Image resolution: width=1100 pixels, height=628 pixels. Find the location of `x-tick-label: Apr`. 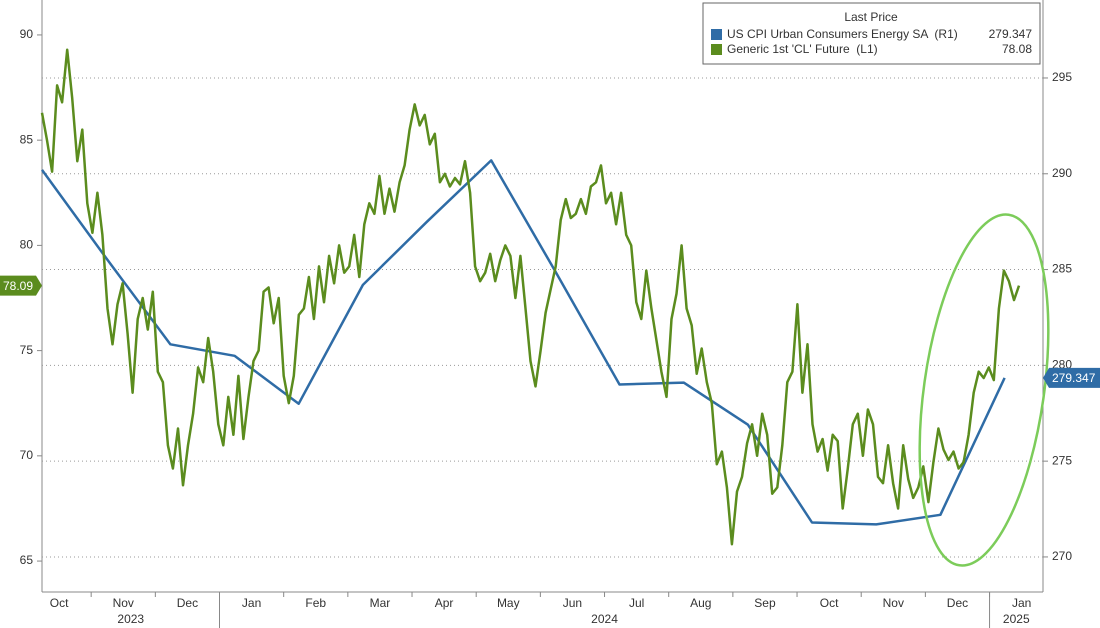

x-tick-label: Apr is located at coordinates (444, 603).